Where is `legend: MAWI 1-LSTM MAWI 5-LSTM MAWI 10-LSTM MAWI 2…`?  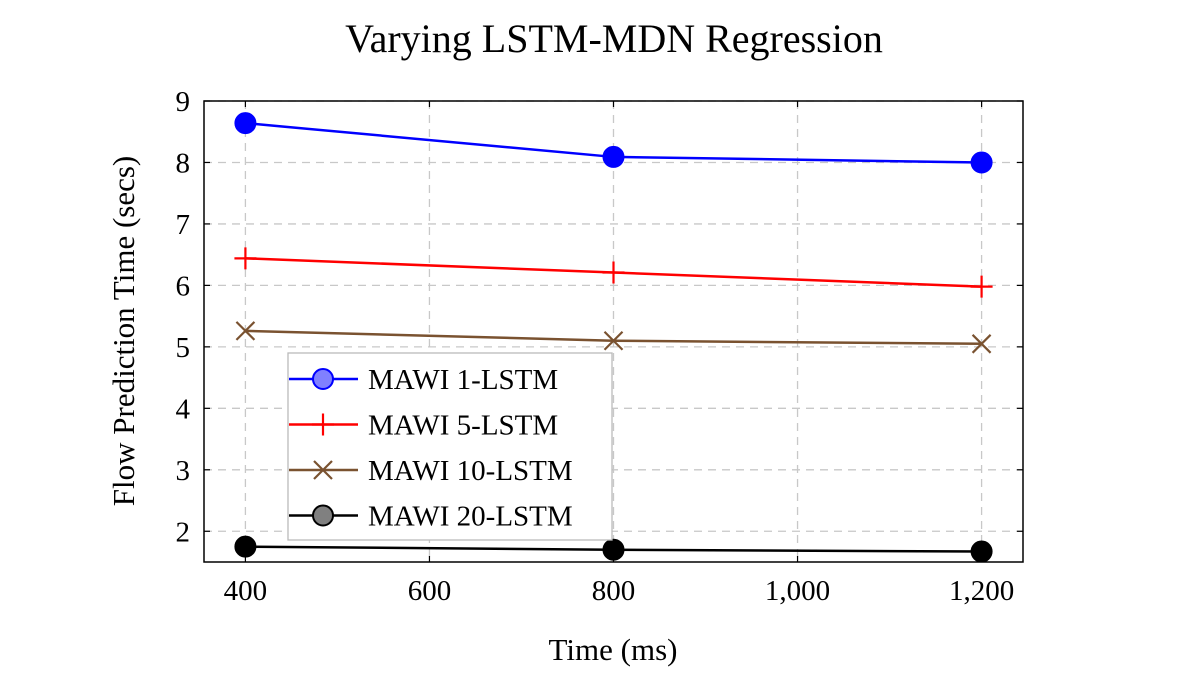
legend: MAWI 1-LSTM MAWI 5-LSTM MAWI 10-LSTM MAWI 2… is located at coordinates (450, 446).